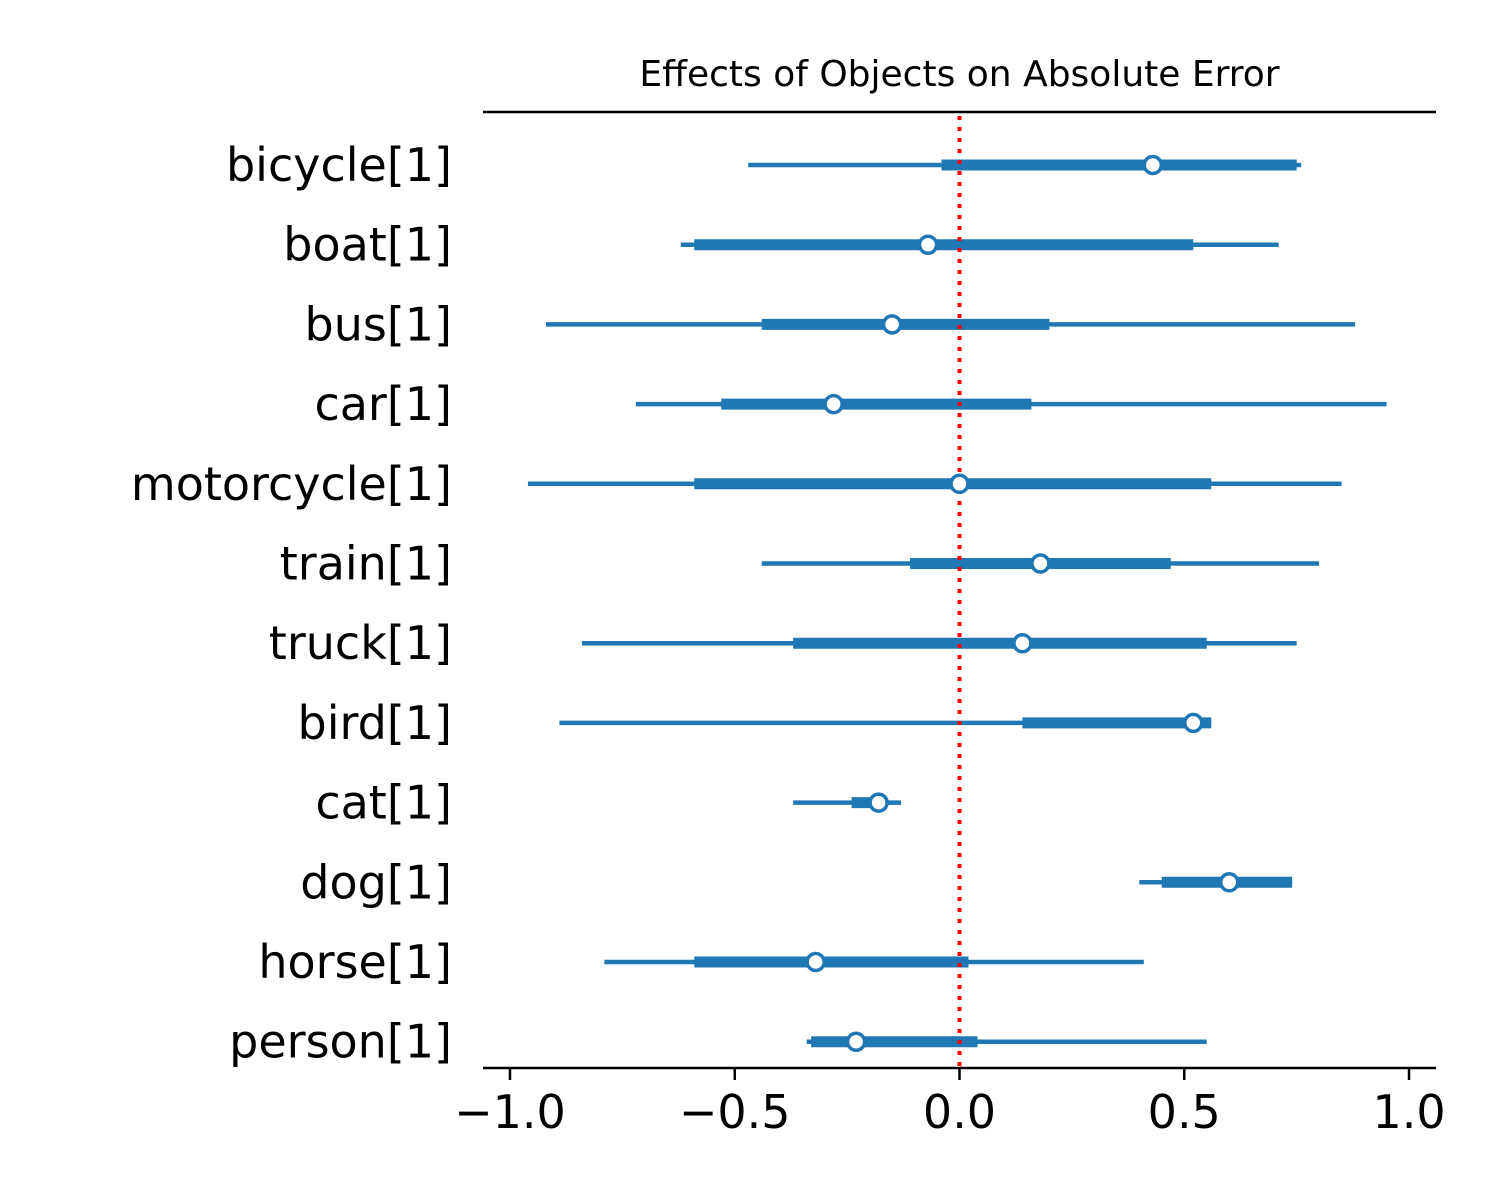  What do you see at coordinates (367, 245) in the screenshot?
I see `y-category-label: boat[1]` at bounding box center [367, 245].